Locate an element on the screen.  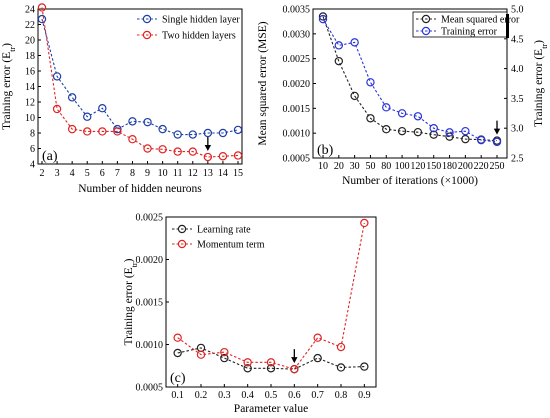
legend-mean-squared-error-label: Mean squared error is located at coordinates (480, 20).